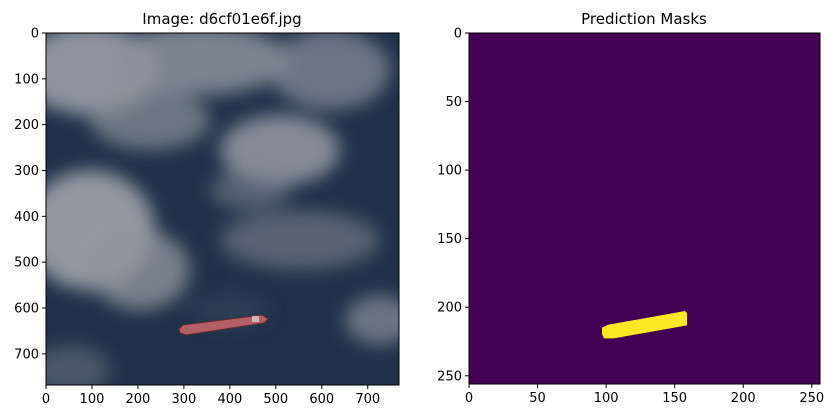  What do you see at coordinates (30, 194) in the screenshot?
I see `left-y-ticks: 0 100 200 300 400 500 600 700` at bounding box center [30, 194].